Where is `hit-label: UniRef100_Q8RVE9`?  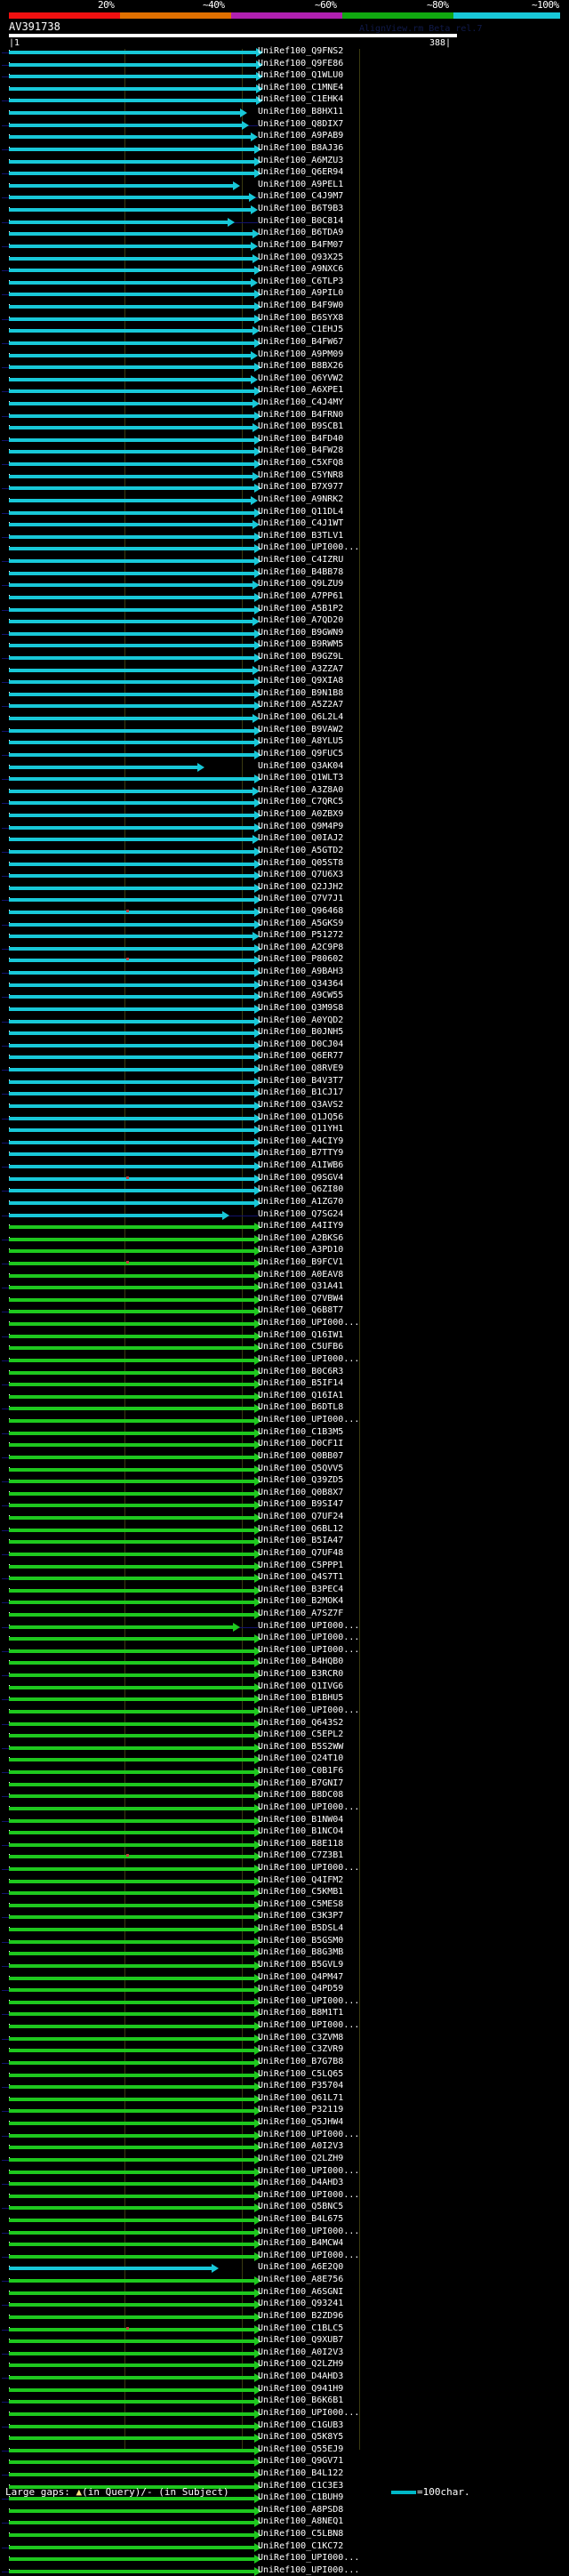
hit-label: UniRef100_Q8RVE9 is located at coordinates (301, 1068).